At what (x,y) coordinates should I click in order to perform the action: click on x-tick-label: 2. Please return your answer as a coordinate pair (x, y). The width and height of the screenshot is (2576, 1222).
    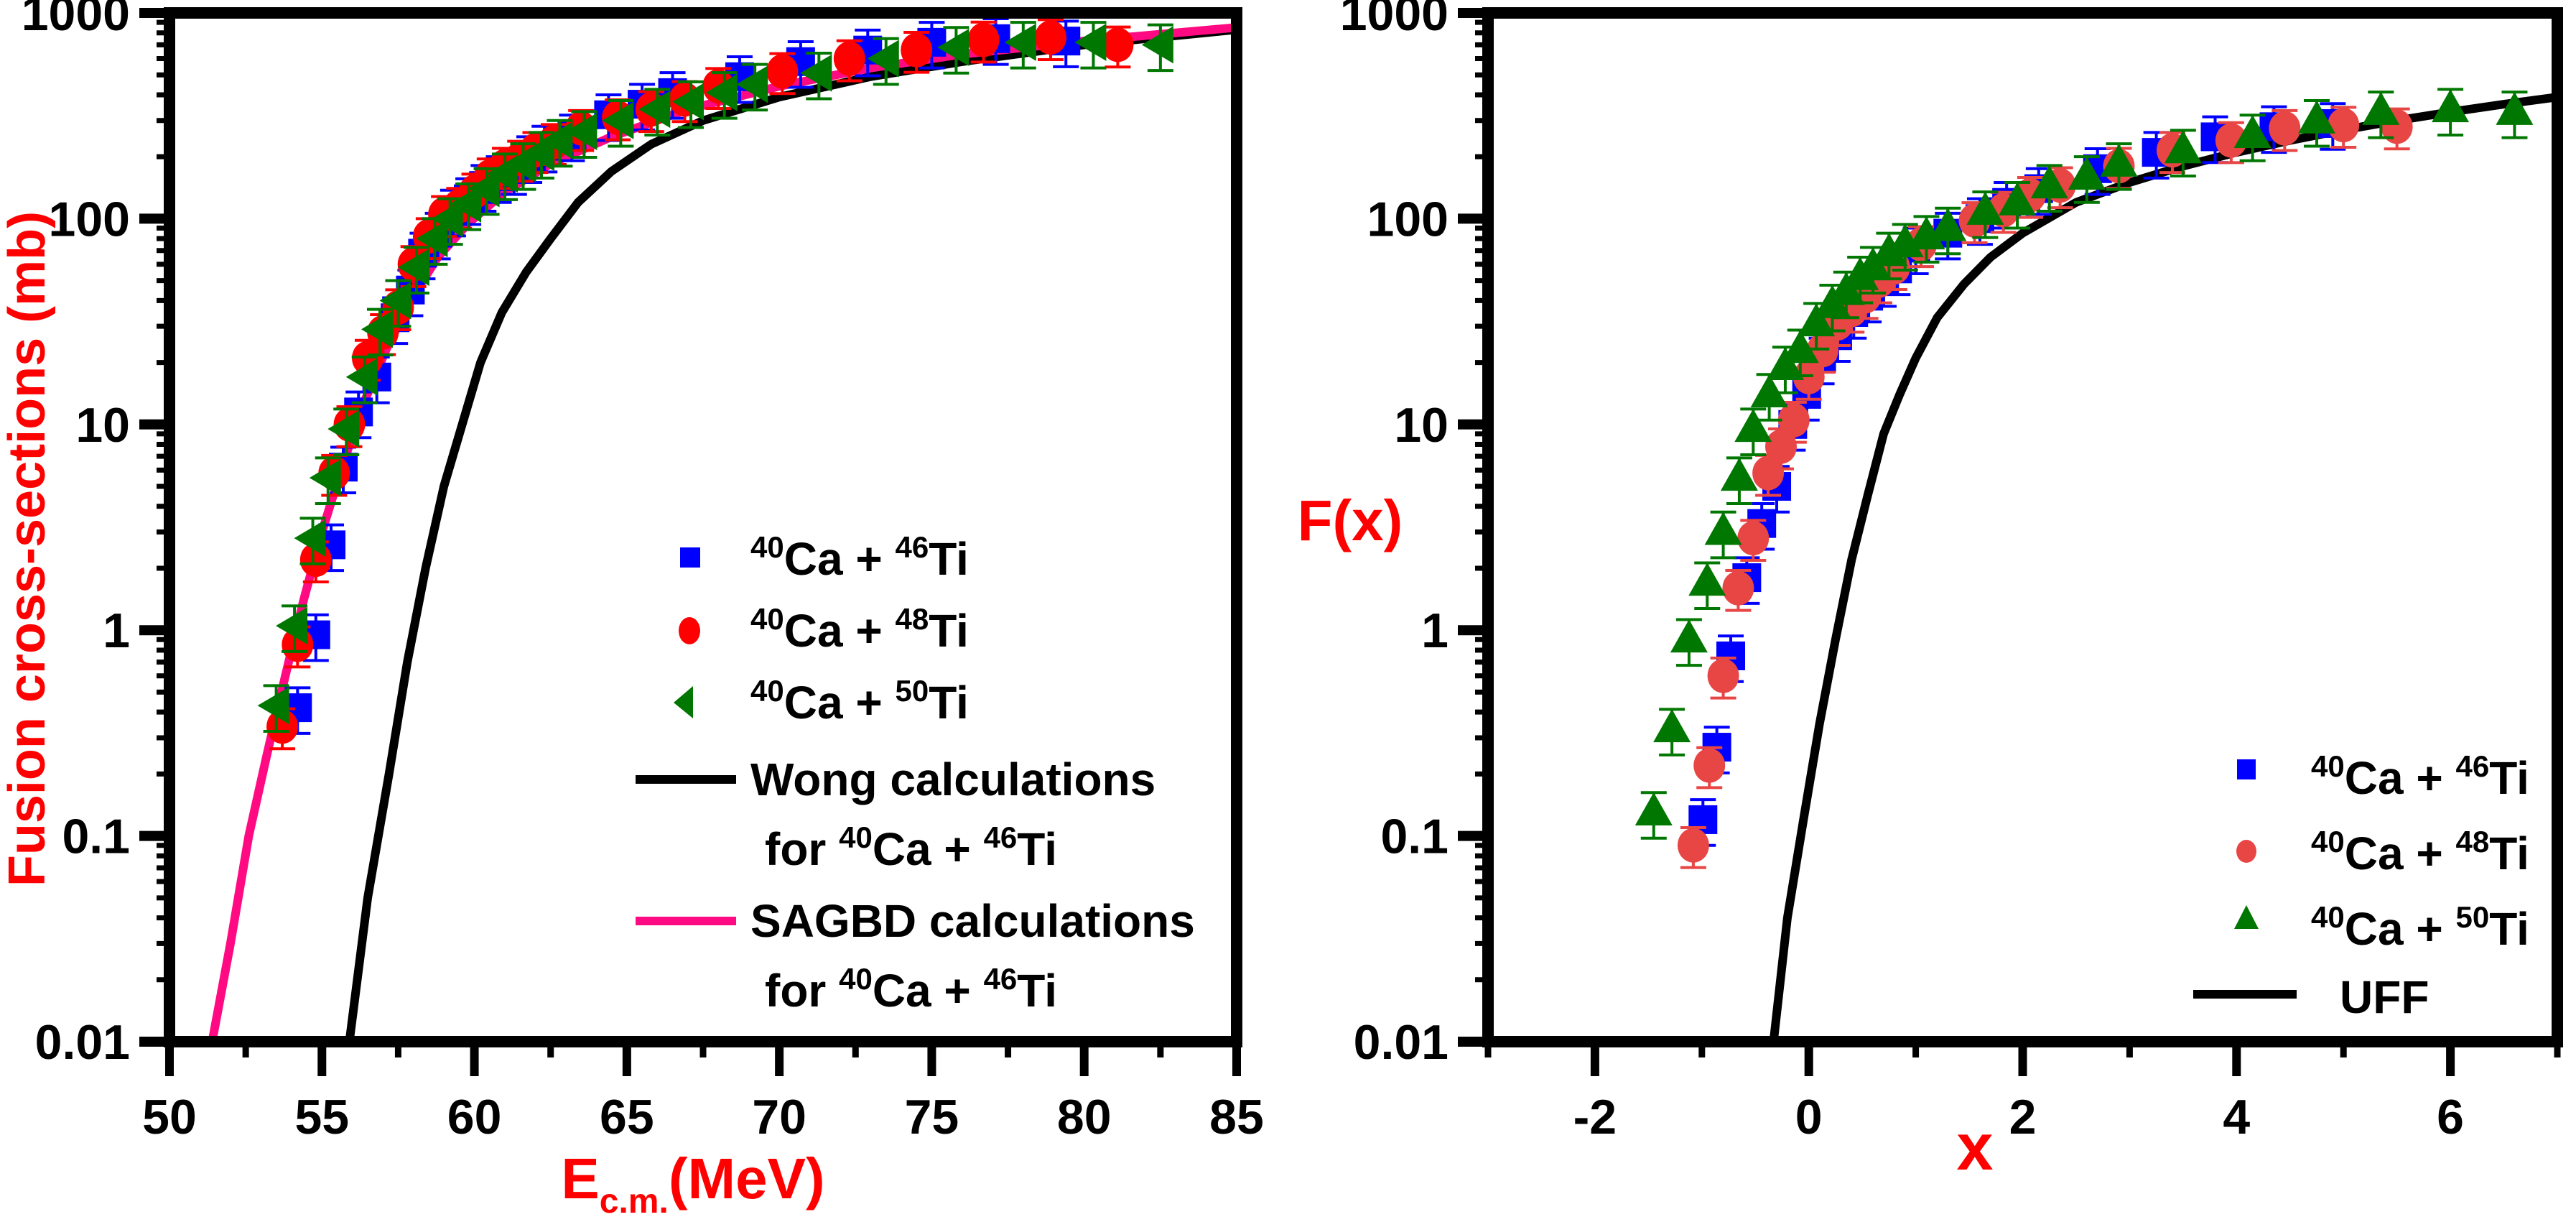
    Looking at the image, I should click on (2023, 1117).